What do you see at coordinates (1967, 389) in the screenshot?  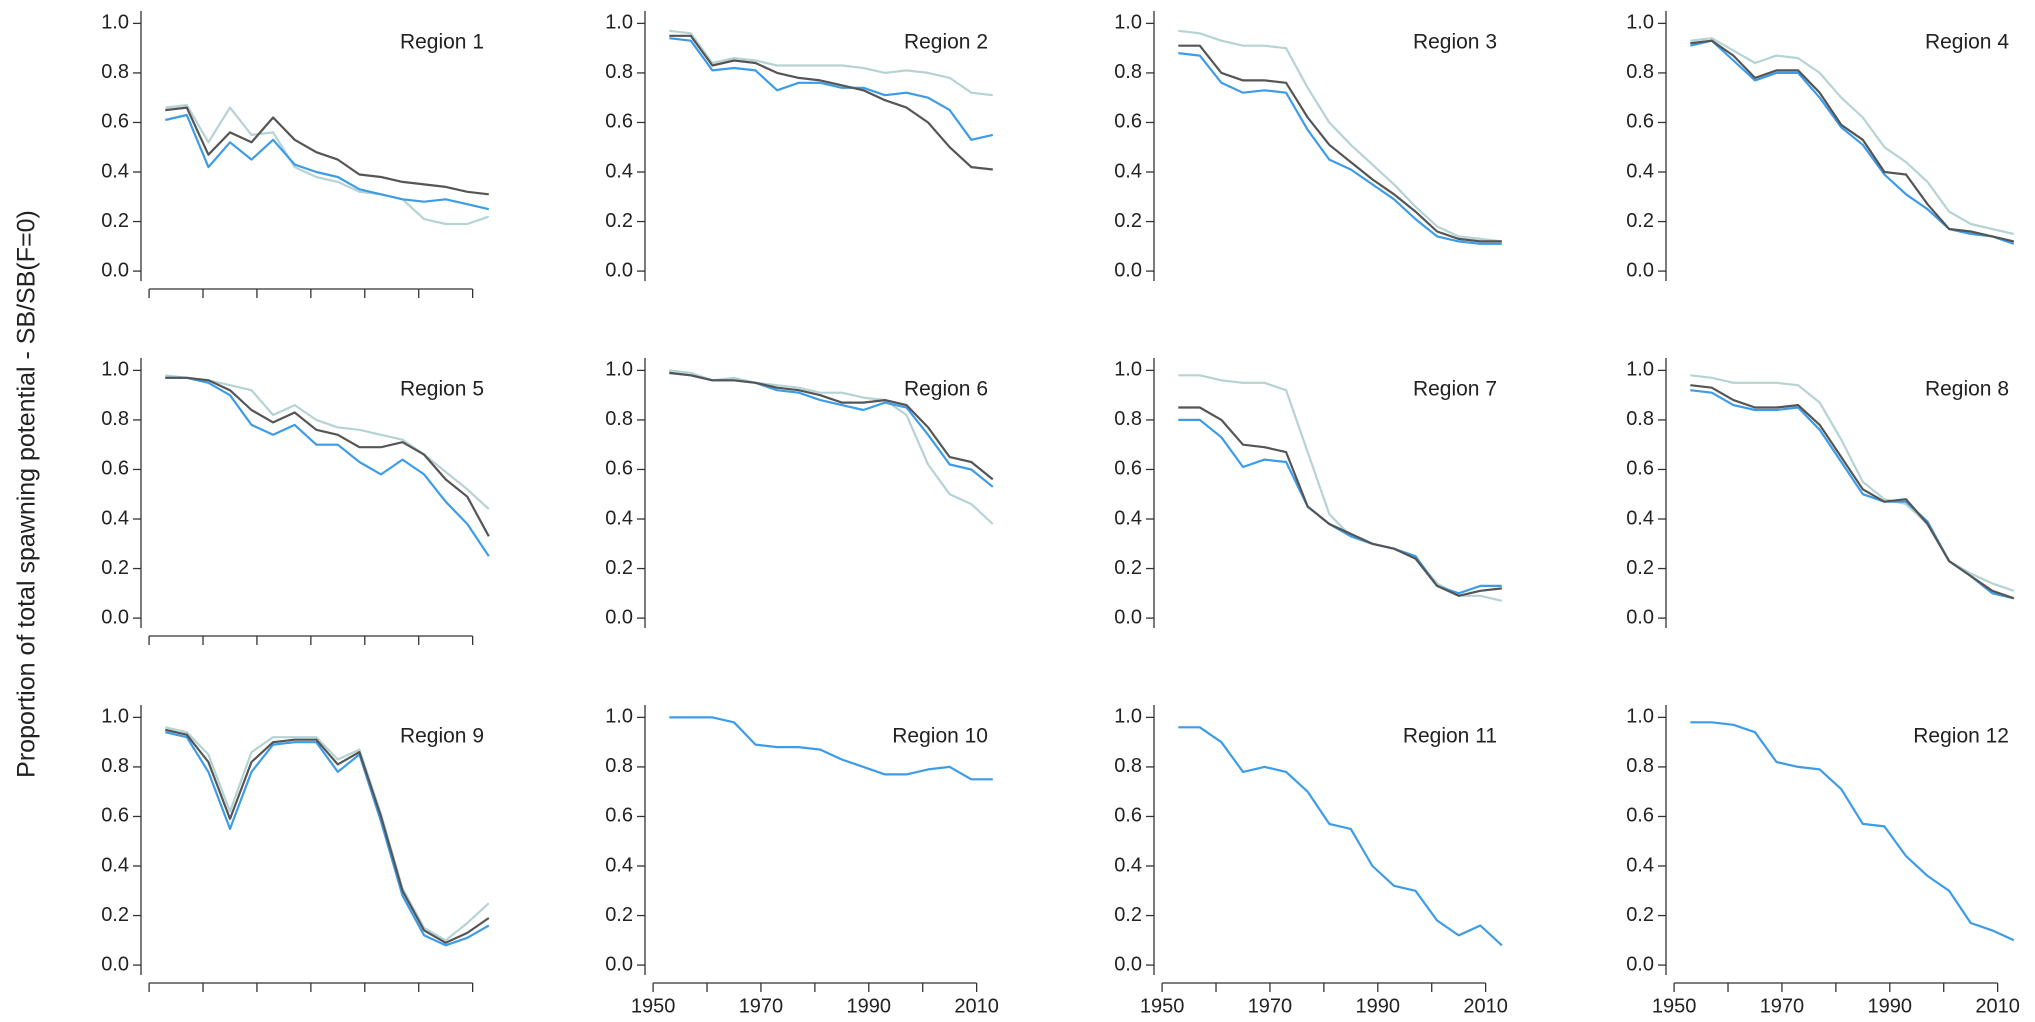 I see `panel-title: Region 8` at bounding box center [1967, 389].